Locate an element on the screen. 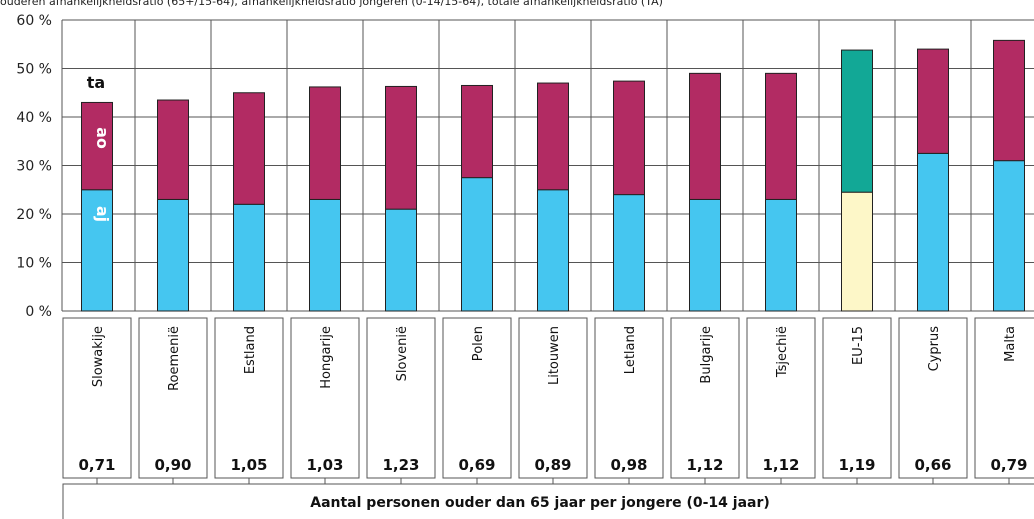  category-label: Roemenië is located at coordinates (174, 358).